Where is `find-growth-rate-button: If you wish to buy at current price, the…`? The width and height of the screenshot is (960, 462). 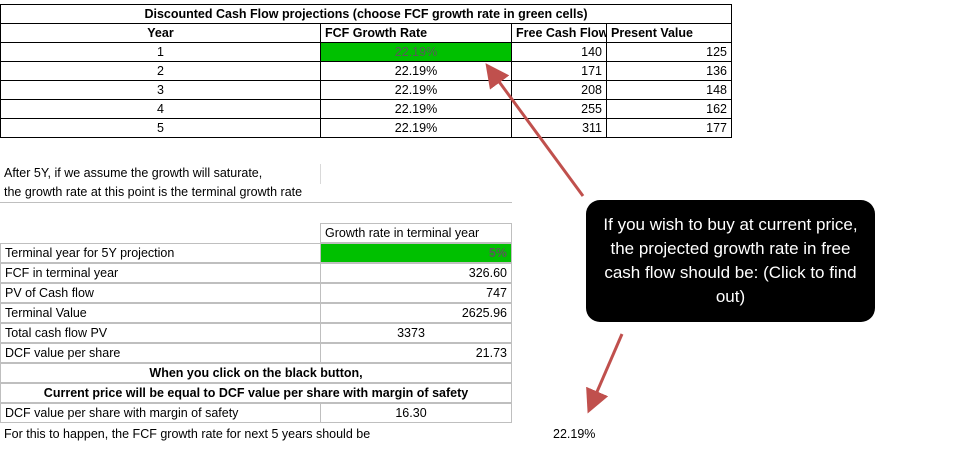
find-growth-rate-button: If you wish to buy at current price, the… is located at coordinates (730, 261).